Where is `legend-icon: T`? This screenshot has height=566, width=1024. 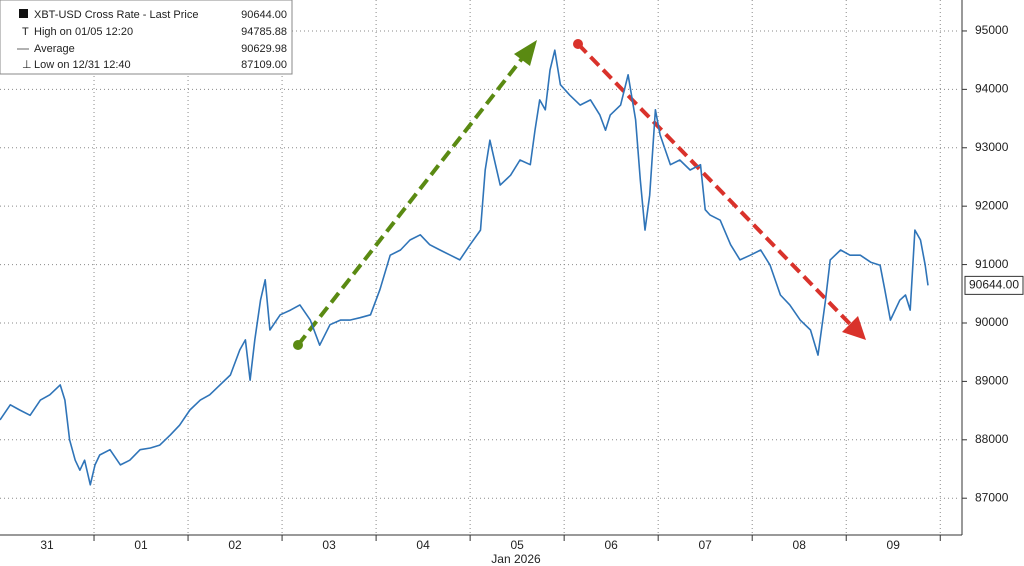
legend-icon: T is located at coordinates (25, 32).